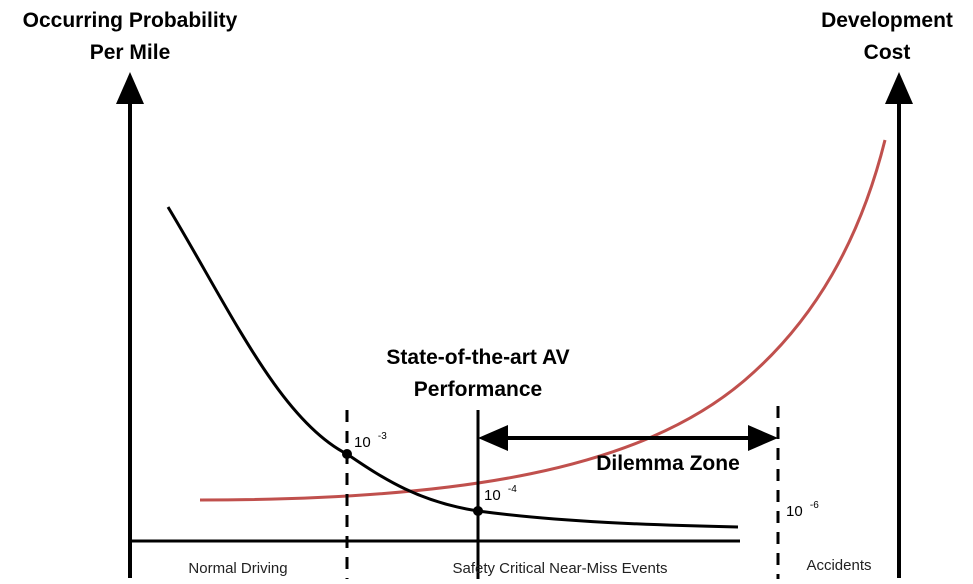 Image resolution: width=973 pixels, height=584 pixels. What do you see at coordinates (668, 463) in the screenshot?
I see `dilemma-zone-label: Dilemma Zone` at bounding box center [668, 463].